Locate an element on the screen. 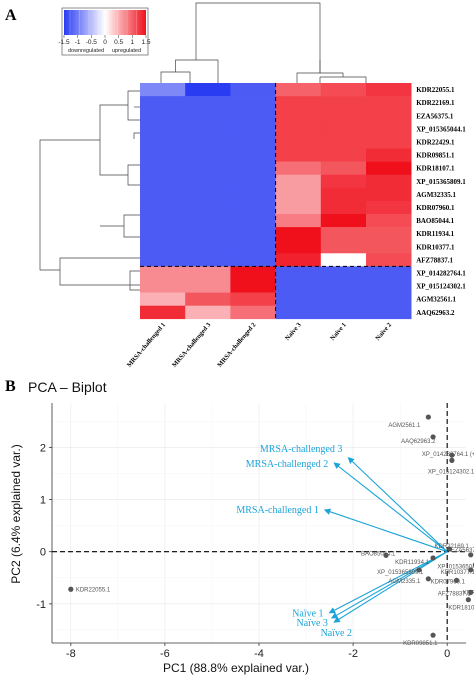  pca-point-label: KDR22169.1 is located at coordinates (452, 547).